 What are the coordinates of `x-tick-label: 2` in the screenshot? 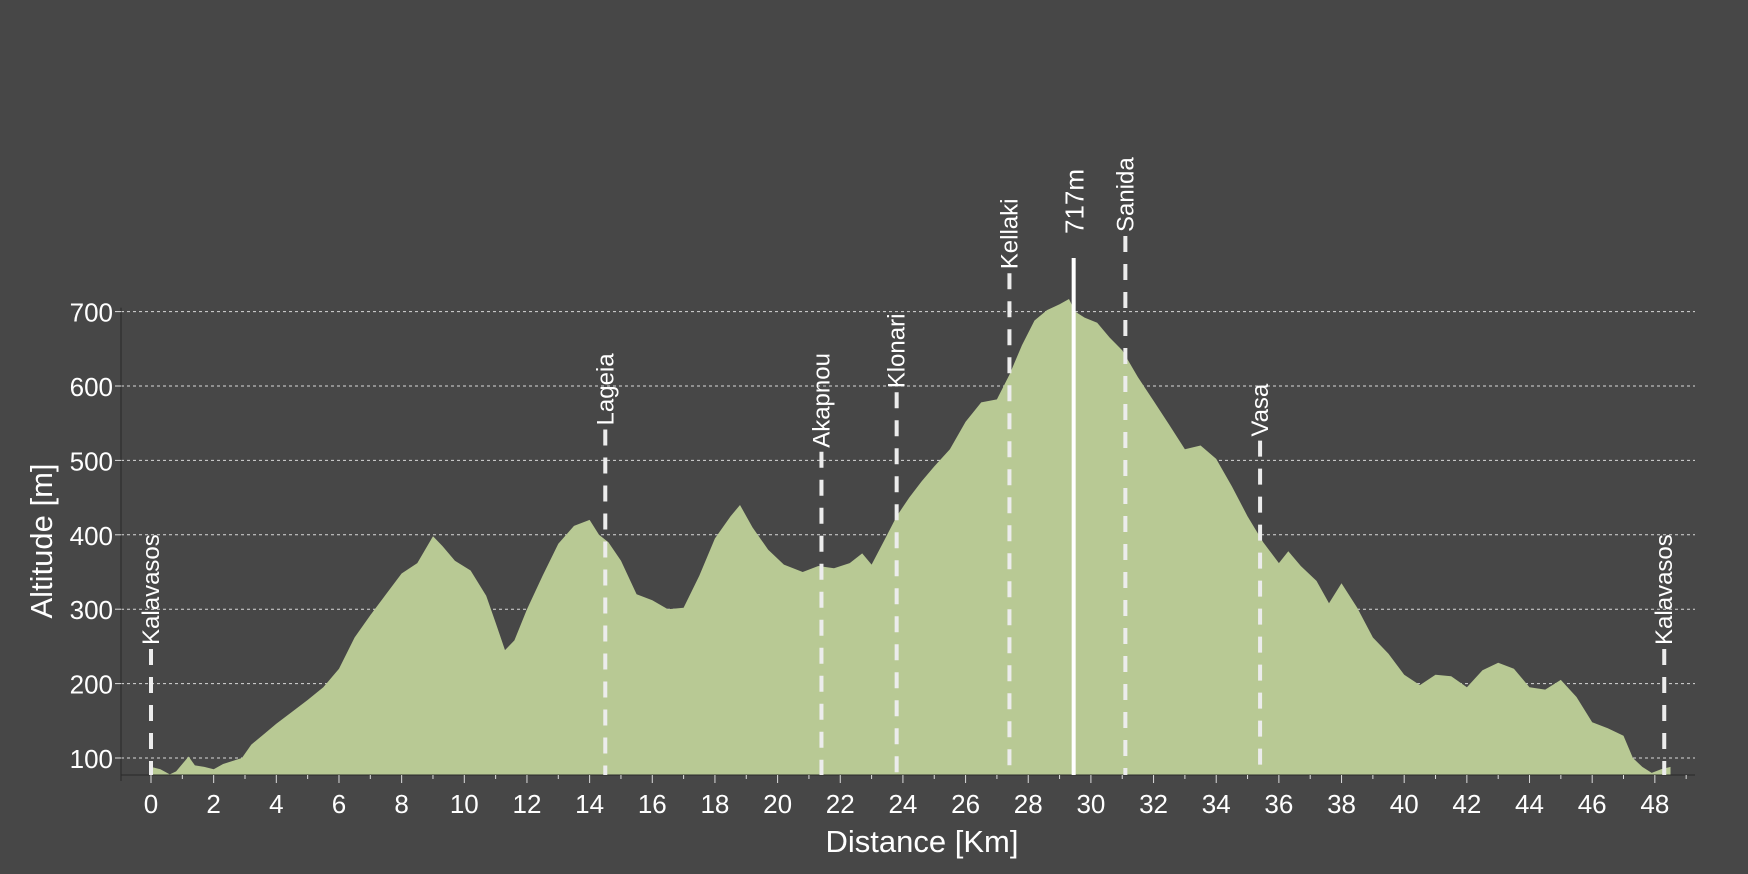 It's located at (213, 804).